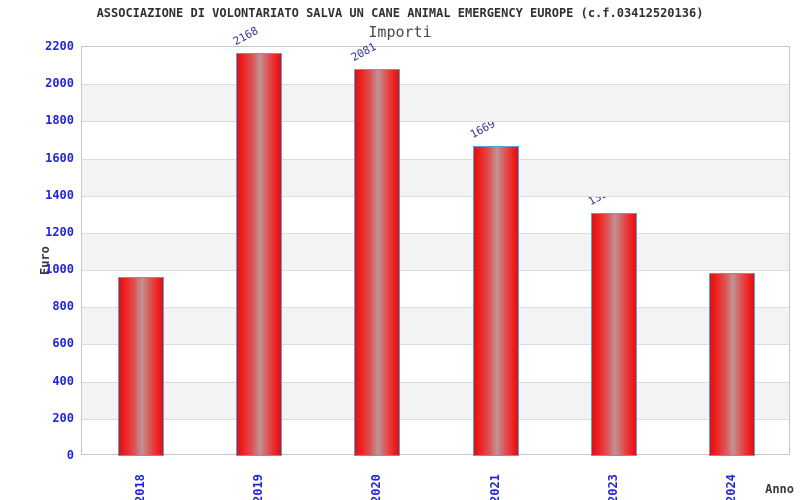 Image resolution: width=800 pixels, height=500 pixels. What do you see at coordinates (141, 366) in the screenshot?
I see `bar-2018` at bounding box center [141, 366].